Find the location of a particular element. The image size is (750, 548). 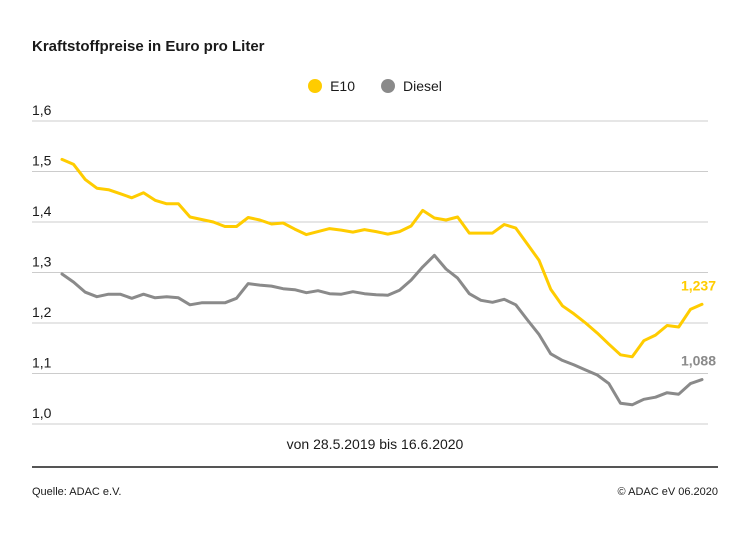

footer-divider is located at coordinates (375, 467).